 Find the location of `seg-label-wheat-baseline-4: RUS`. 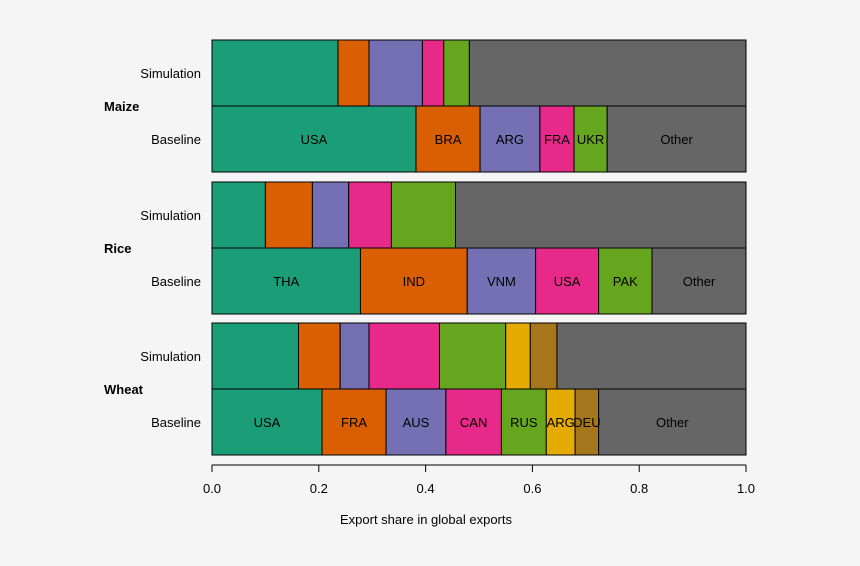

seg-label-wheat-baseline-4: RUS is located at coordinates (524, 422).